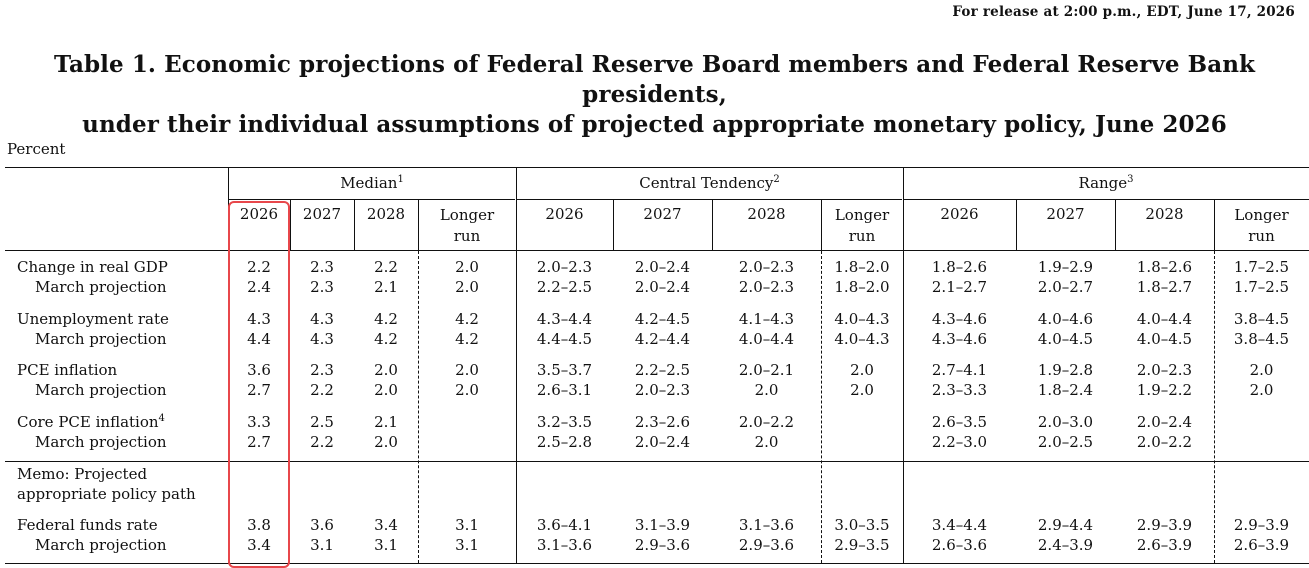  I want to click on table-cell: 3.6–4.1, so click(564, 525).